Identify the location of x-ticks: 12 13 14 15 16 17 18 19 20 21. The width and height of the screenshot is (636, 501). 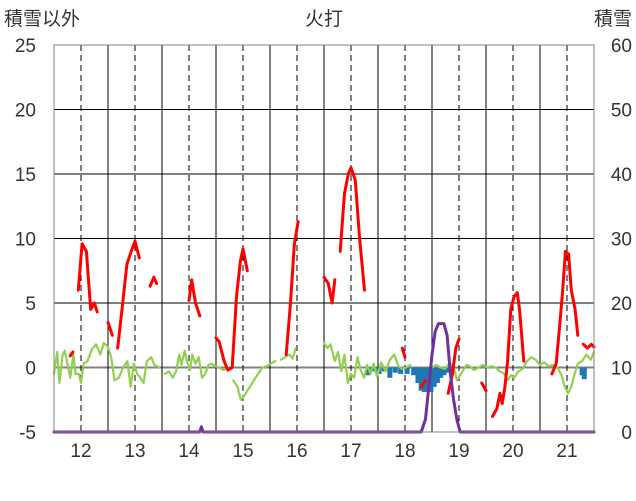
(323, 451).